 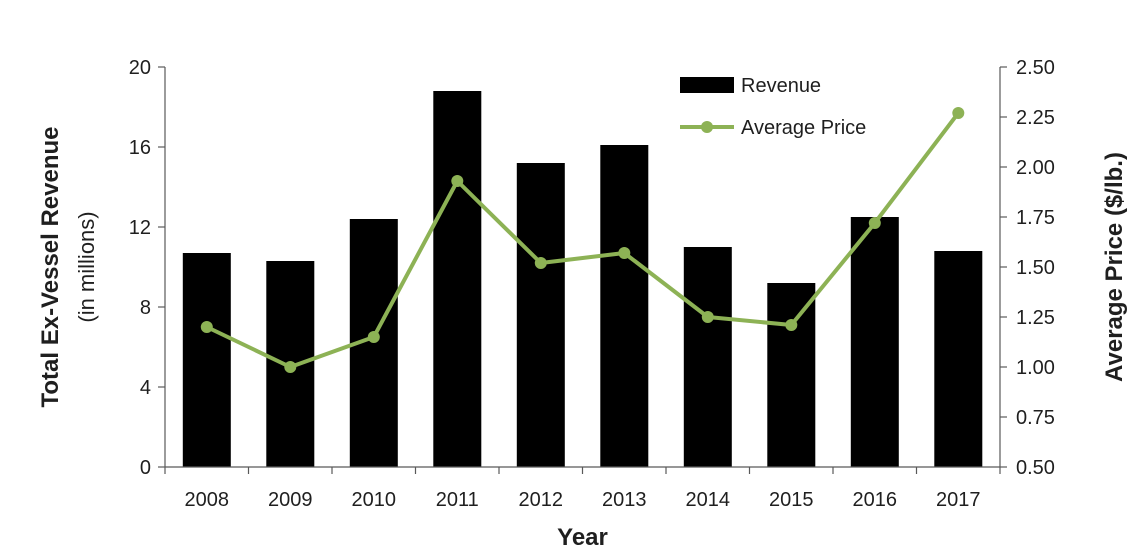 What do you see at coordinates (708, 500) in the screenshot?
I see `x-tick-label-2014: 2014` at bounding box center [708, 500].